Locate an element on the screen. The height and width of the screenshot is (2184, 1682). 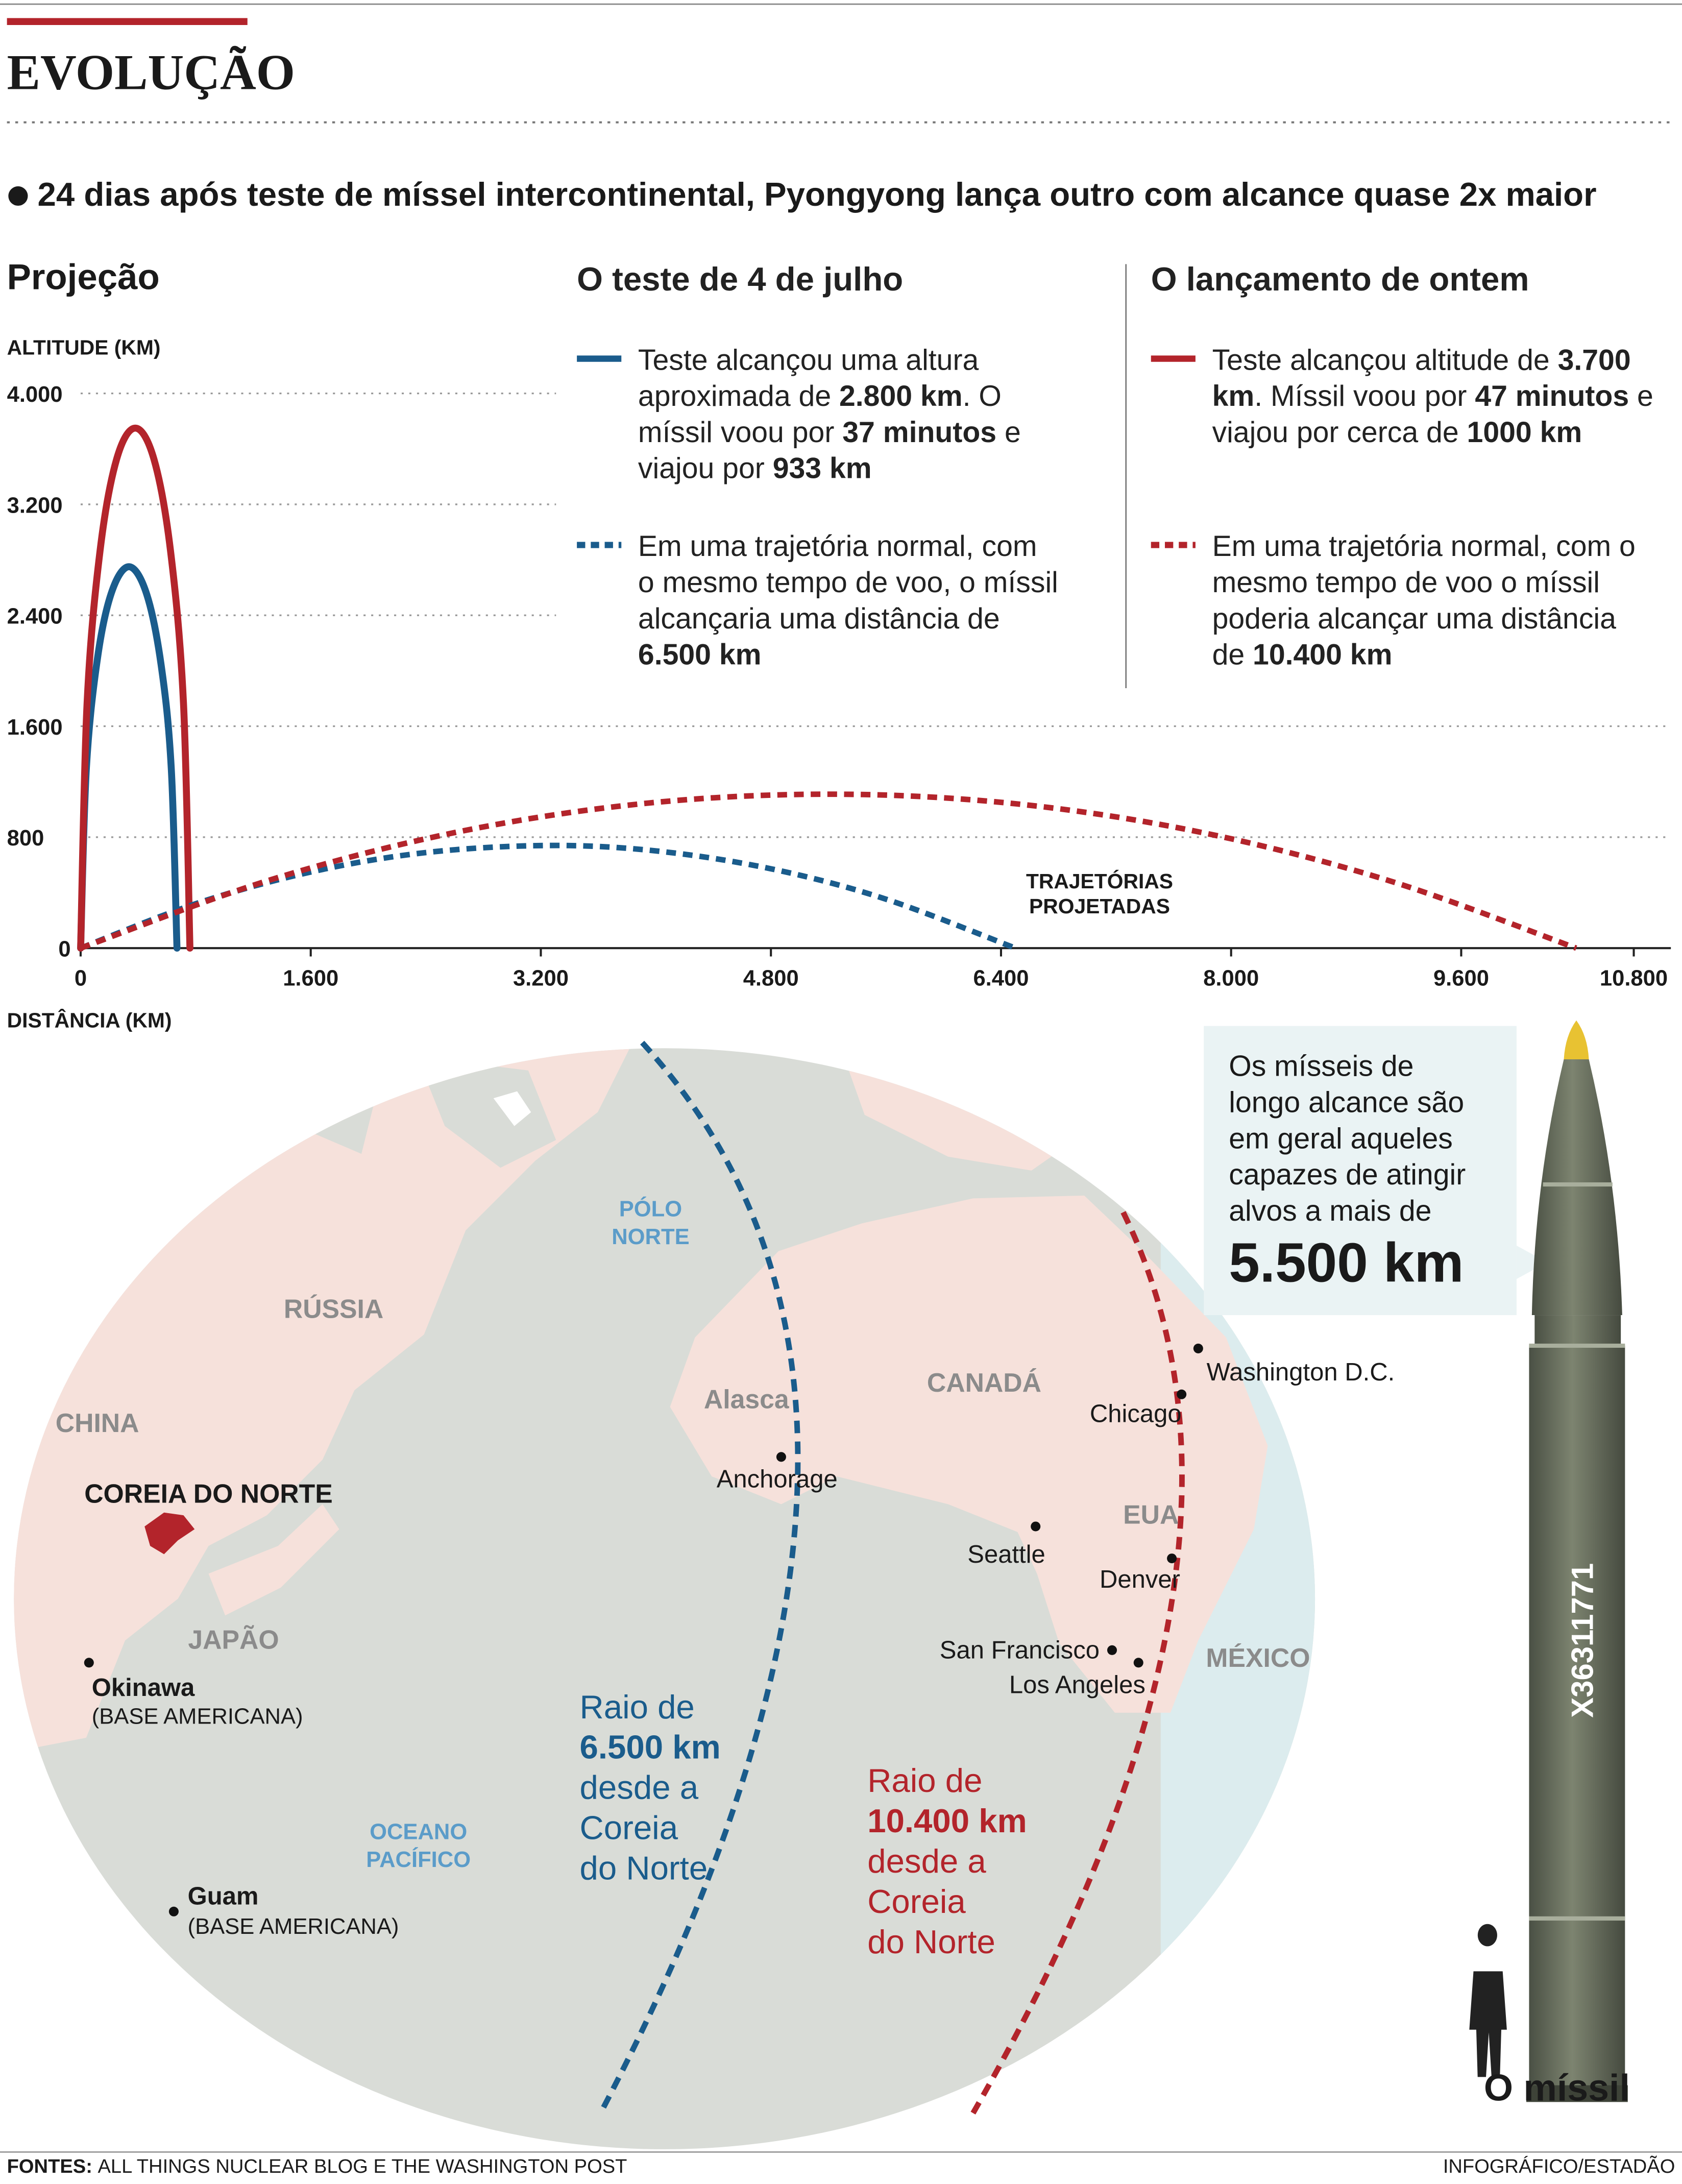
y-tick-label: 3.200 is located at coordinates (35, 505).